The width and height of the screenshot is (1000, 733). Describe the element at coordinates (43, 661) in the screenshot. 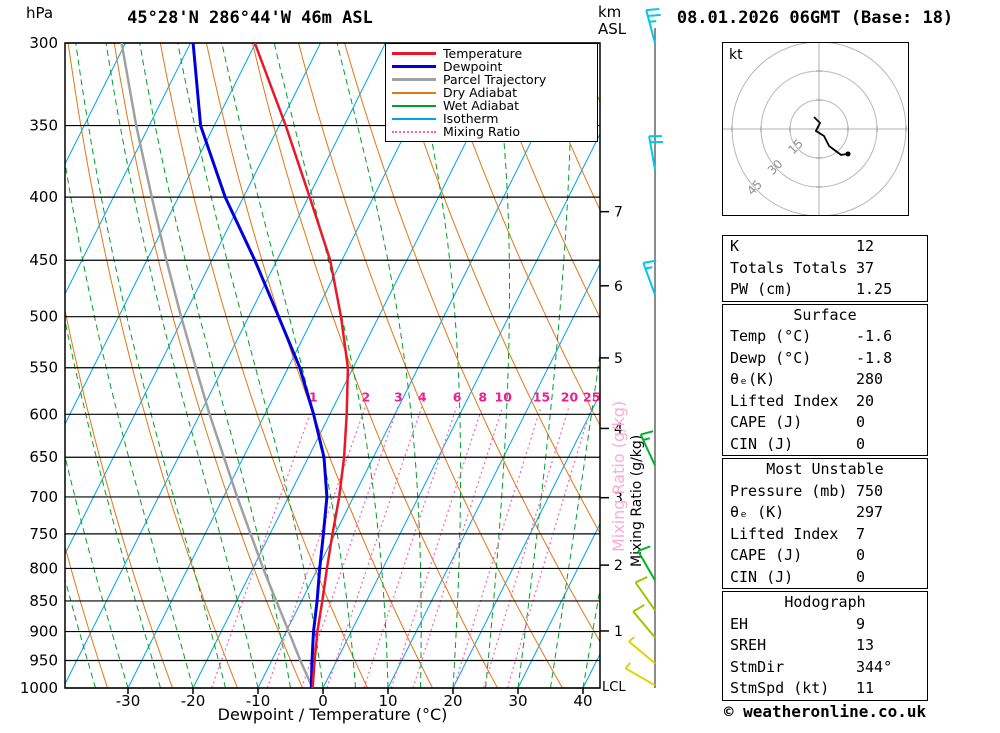

I see `svg-text: 950` at that location.